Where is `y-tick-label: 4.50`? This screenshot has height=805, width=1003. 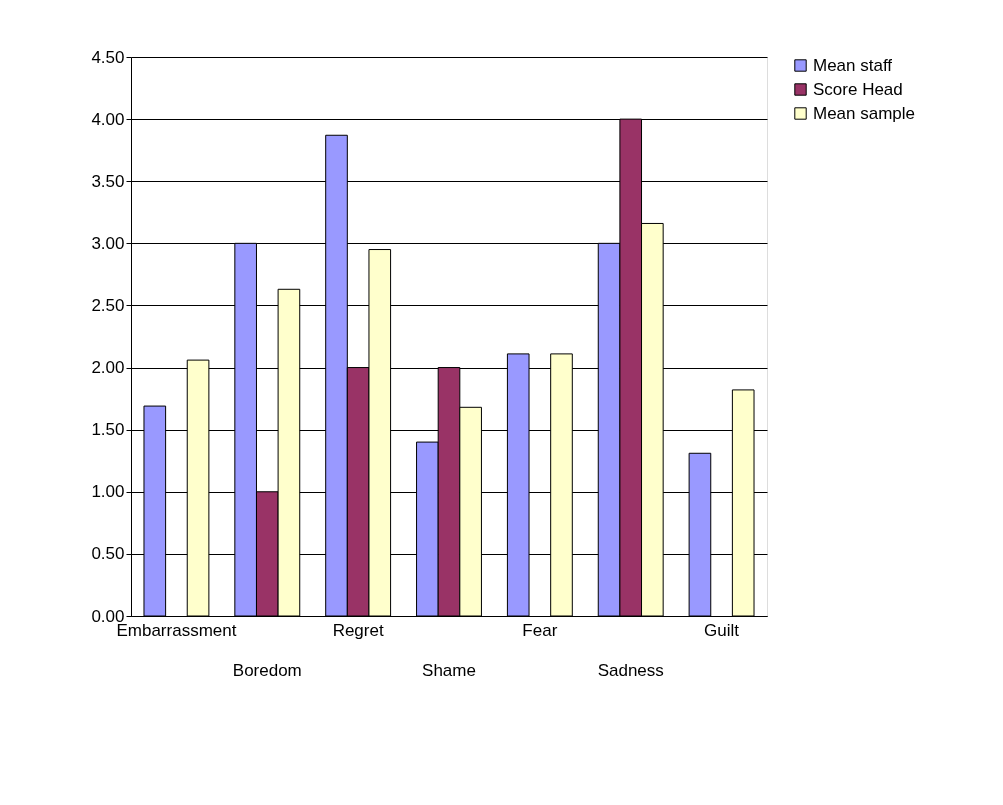 y-tick-label: 4.50 is located at coordinates (108, 57).